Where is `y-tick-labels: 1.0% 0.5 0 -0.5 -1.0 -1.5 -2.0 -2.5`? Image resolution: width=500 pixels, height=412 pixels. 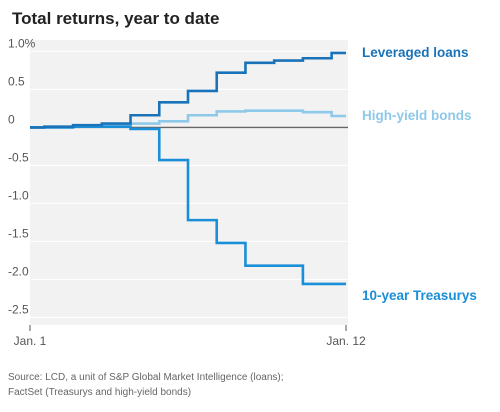 y-tick-labels: 1.0% 0.5 0 -0.5 -1.0 -1.5 -2.0 -2.5 is located at coordinates (22, 176).